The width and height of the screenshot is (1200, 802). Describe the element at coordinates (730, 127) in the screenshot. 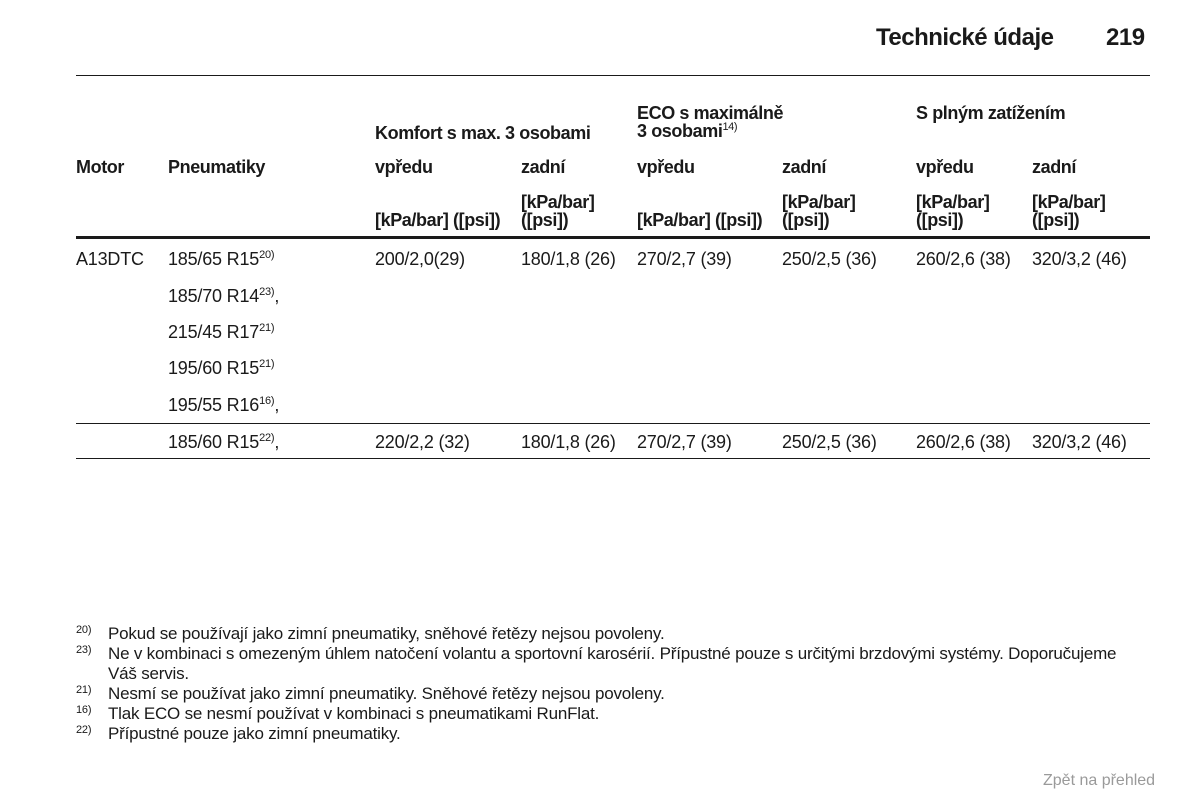

I see `footnote-ref: 14)` at that location.